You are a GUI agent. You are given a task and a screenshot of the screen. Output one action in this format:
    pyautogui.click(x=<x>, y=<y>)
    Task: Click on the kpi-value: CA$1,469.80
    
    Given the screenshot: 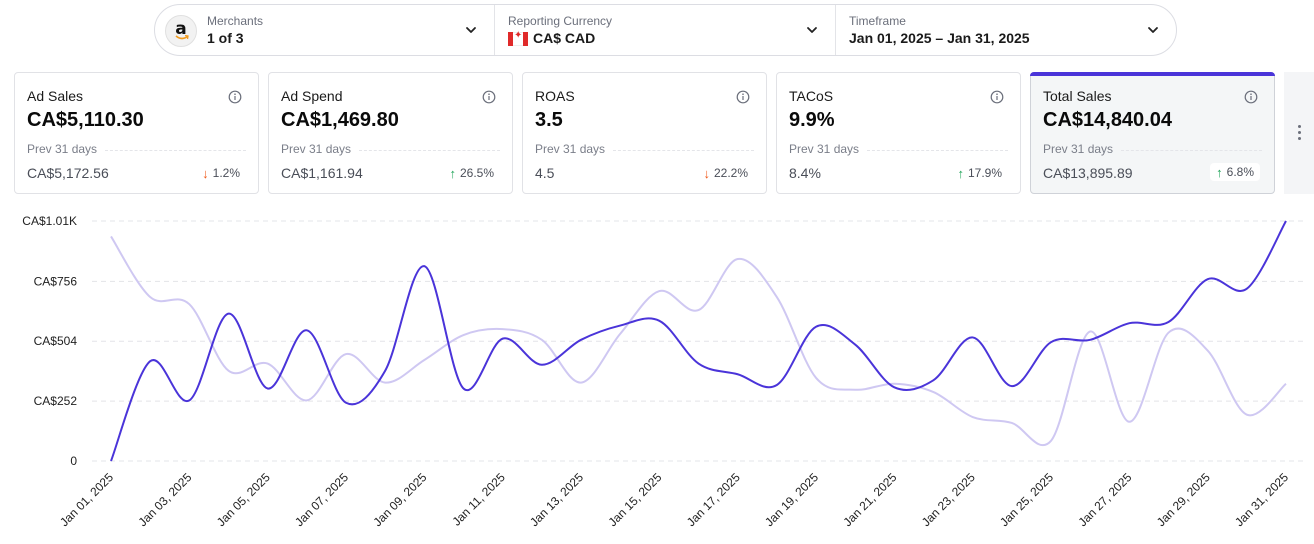 What is the action you would take?
    pyautogui.click(x=340, y=120)
    